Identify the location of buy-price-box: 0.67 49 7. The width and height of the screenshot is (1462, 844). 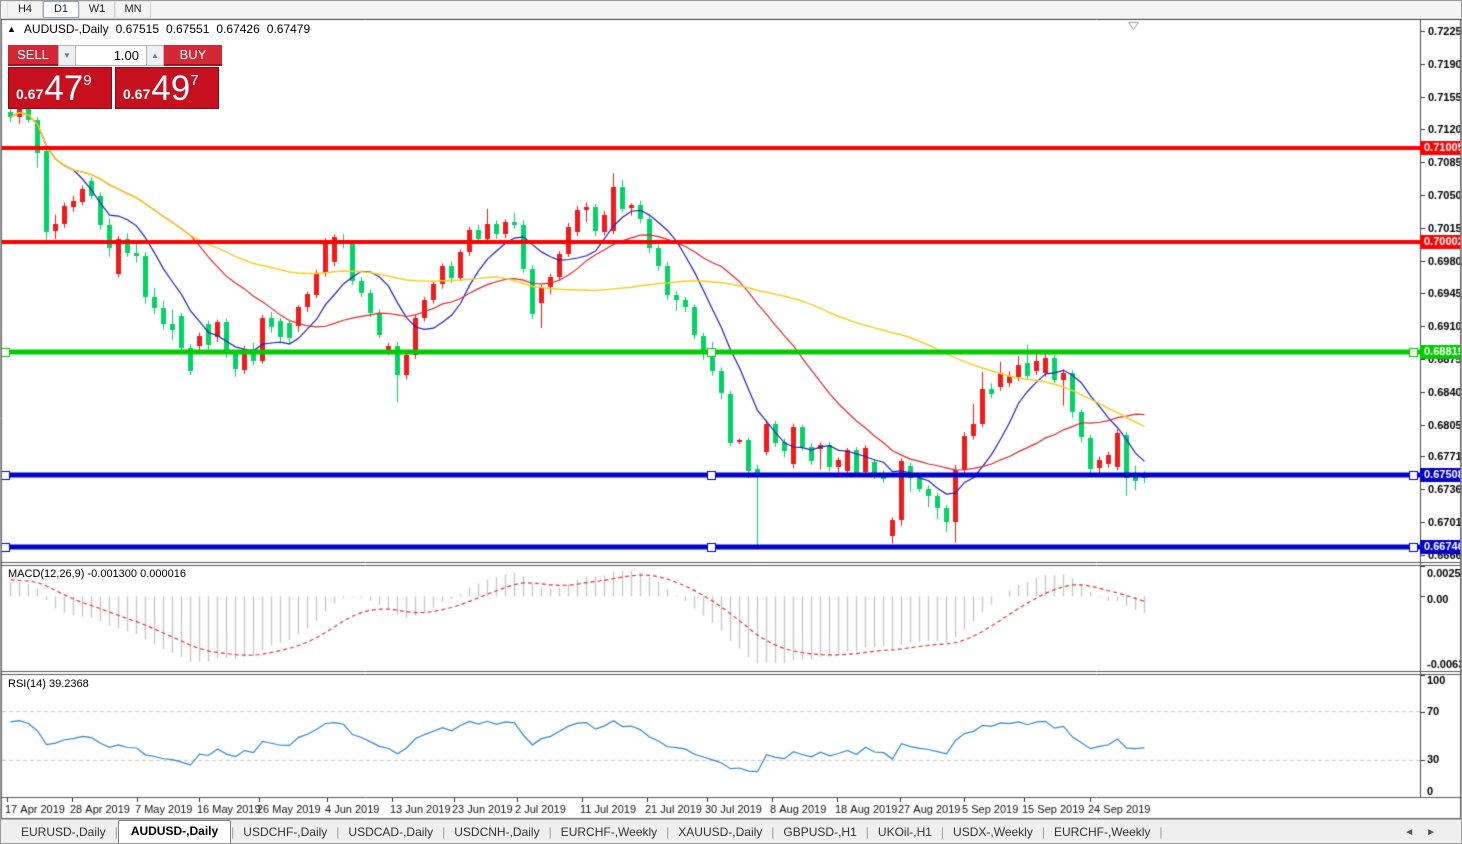
(167, 88).